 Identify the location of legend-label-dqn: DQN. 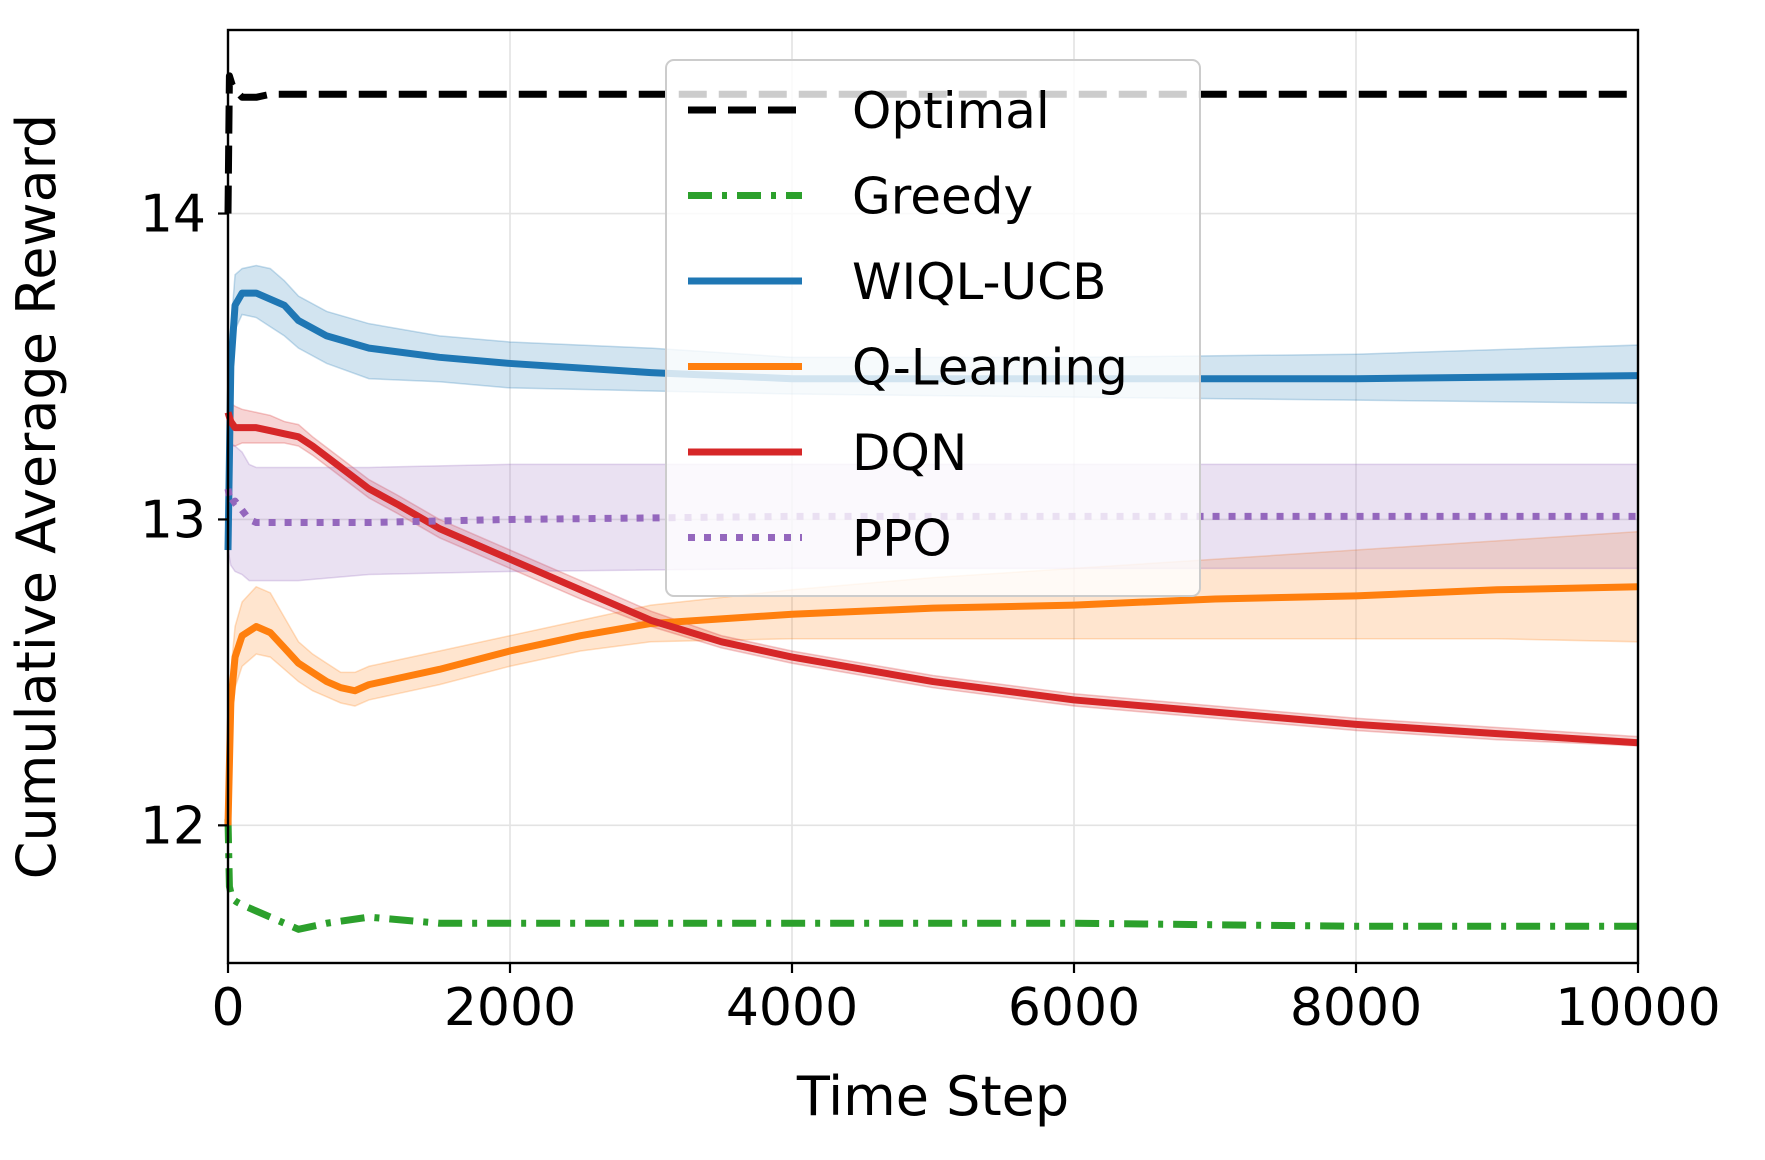
(909, 453).